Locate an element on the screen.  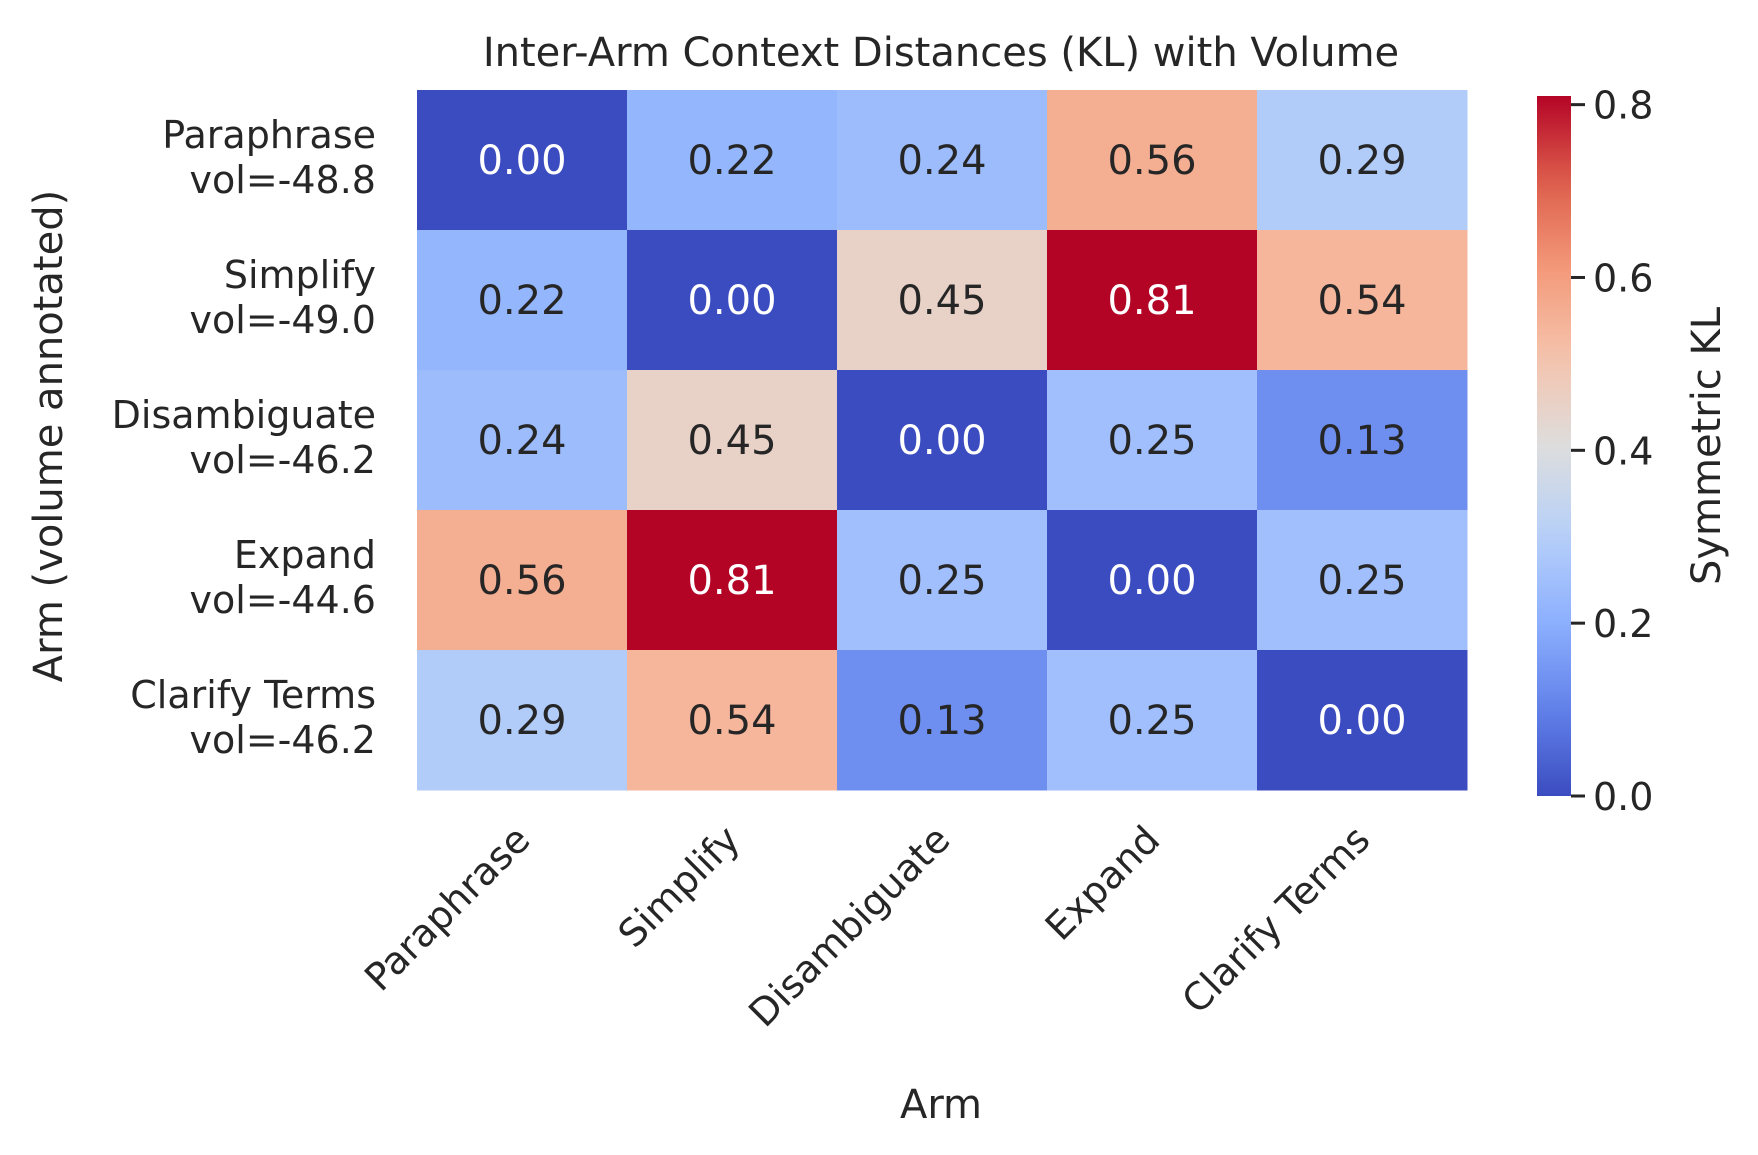
y-tick-label: Disambiguate vol=-46.2 is located at coordinates (244, 437).